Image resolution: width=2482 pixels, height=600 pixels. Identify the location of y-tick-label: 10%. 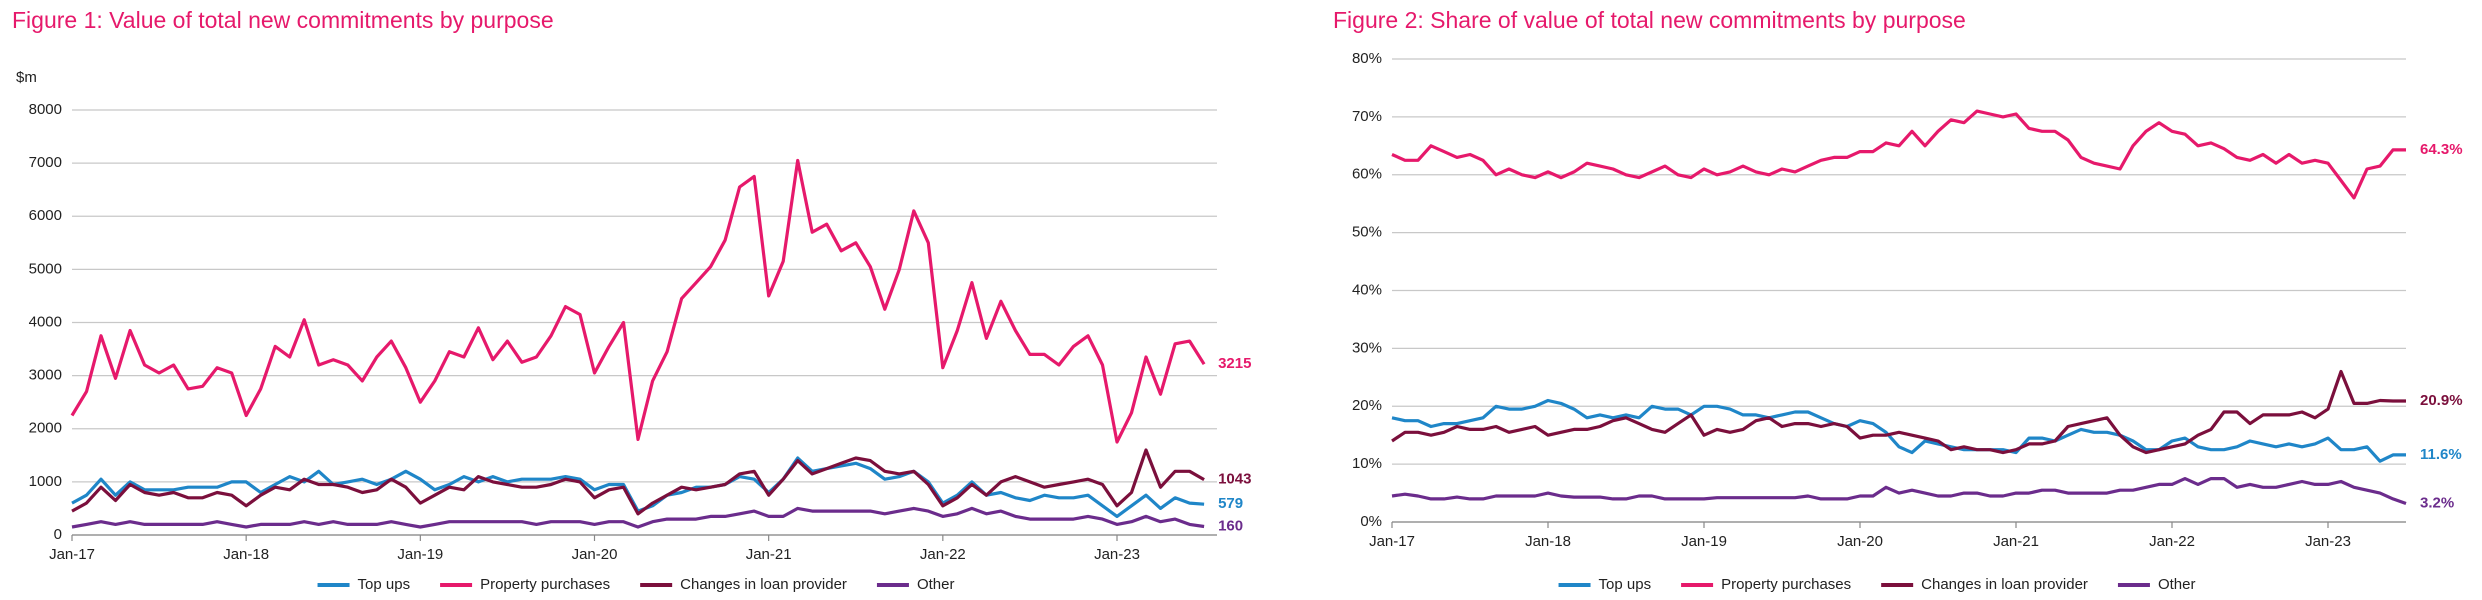
(1367, 463).